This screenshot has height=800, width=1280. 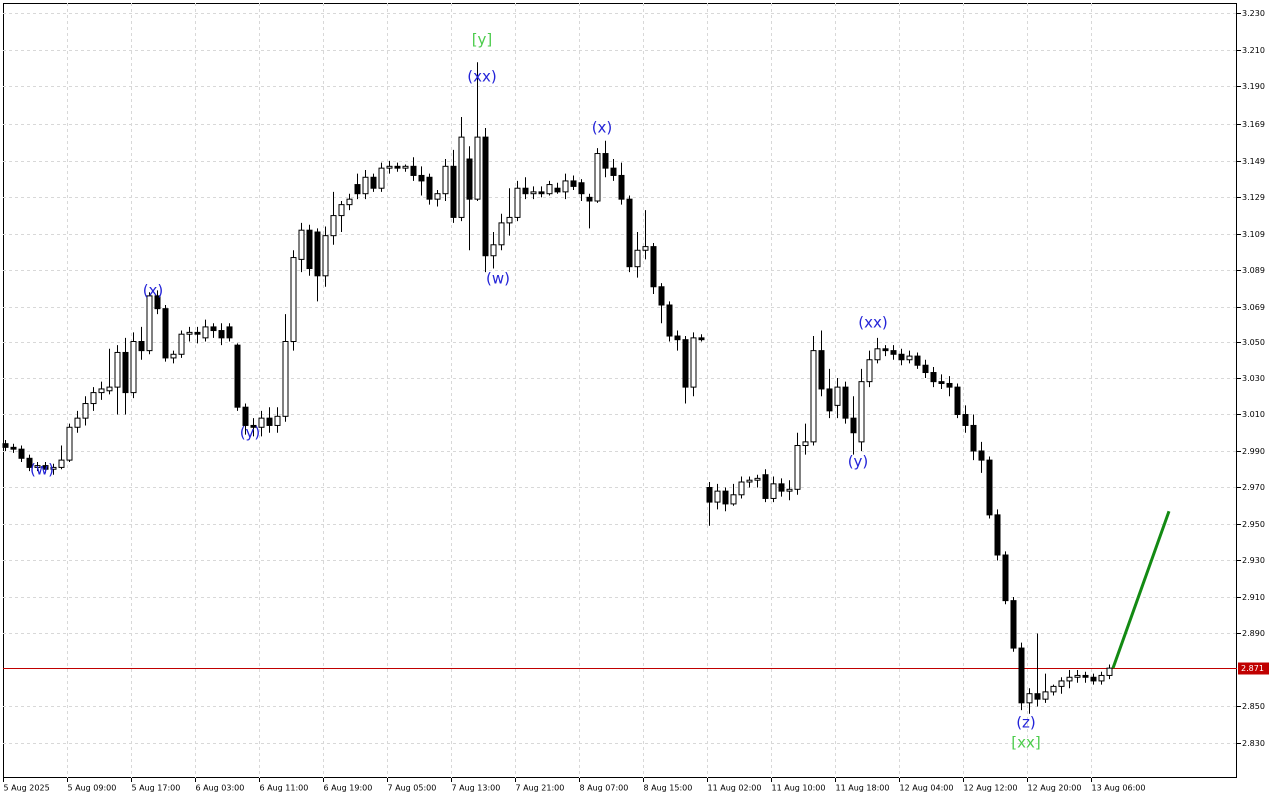 I want to click on x-tick-label: 5 Aug 17:00, so click(x=156, y=788).